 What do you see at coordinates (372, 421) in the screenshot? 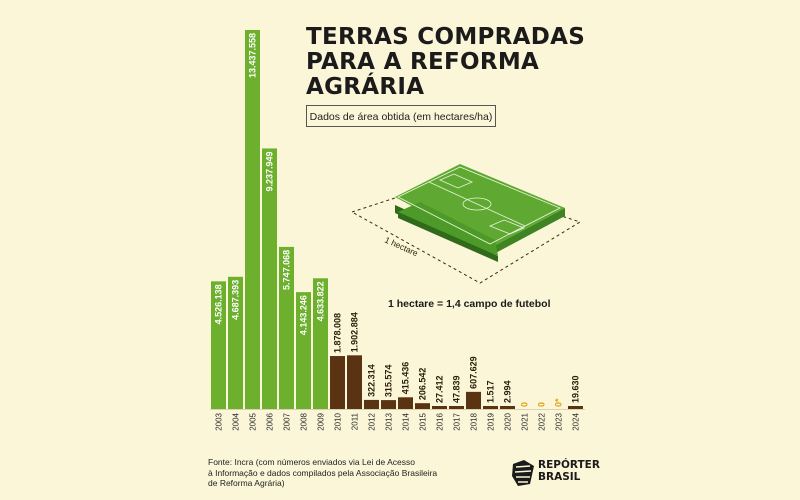
I see `year-label-2012: 2012` at bounding box center [372, 421].